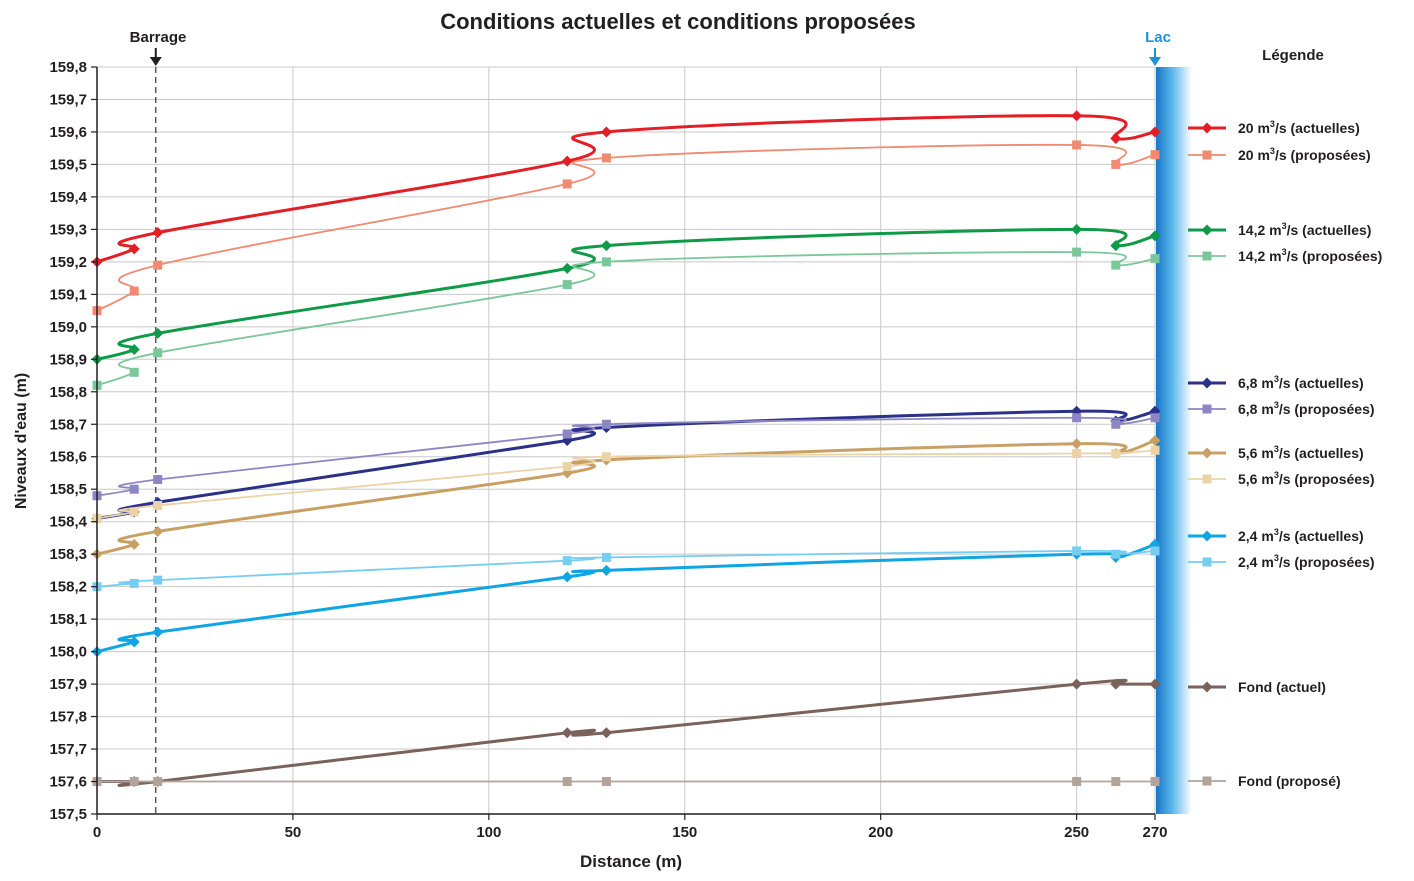 The image size is (1414, 881). What do you see at coordinates (68, 392) in the screenshot?
I see `y-tick-label: 158,8` at bounding box center [68, 392].